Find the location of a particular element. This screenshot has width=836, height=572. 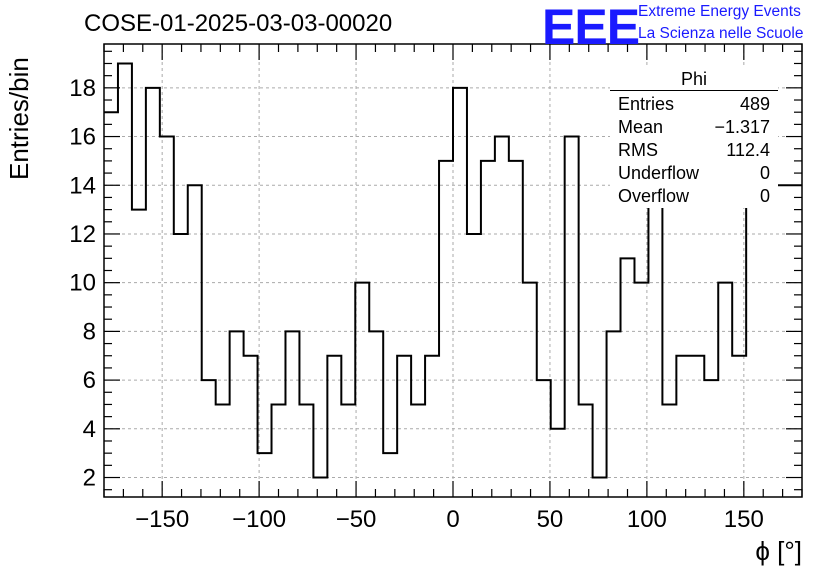

stats-label: Underflow is located at coordinates (659, 173).